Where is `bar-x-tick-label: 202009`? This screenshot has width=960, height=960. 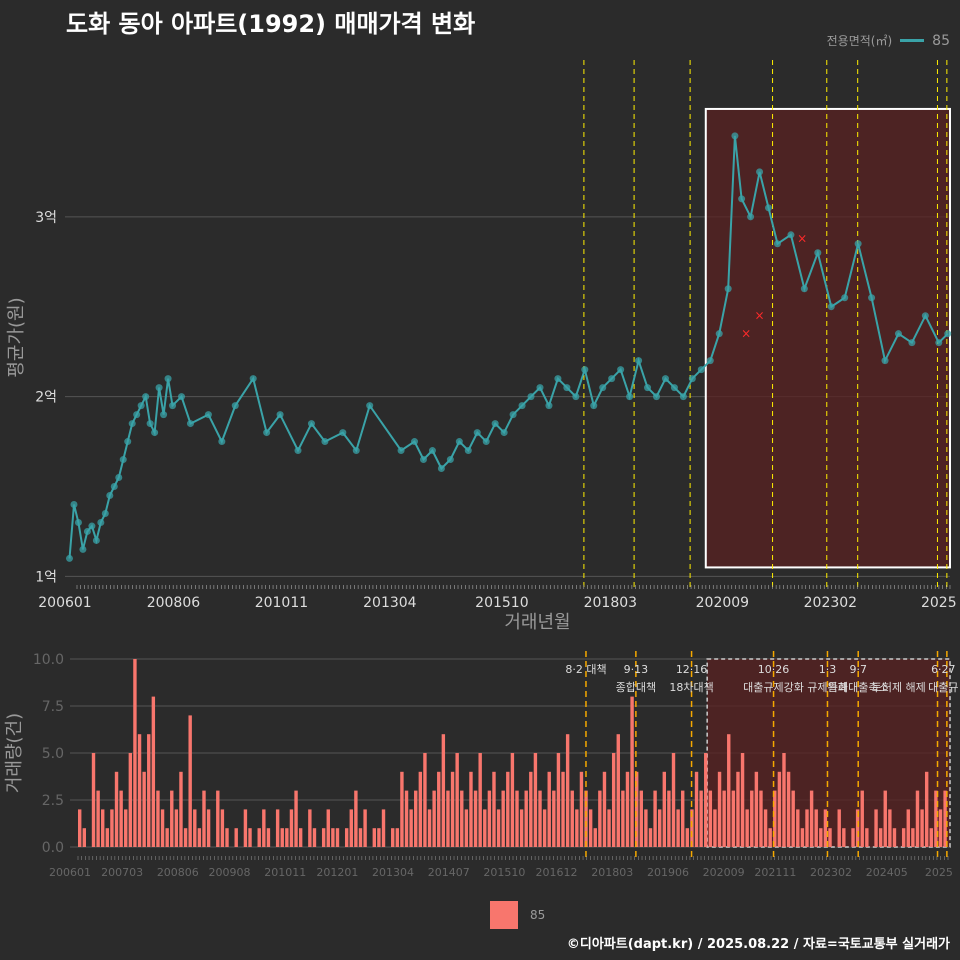
bar-x-tick-label: 202009 is located at coordinates (724, 872).